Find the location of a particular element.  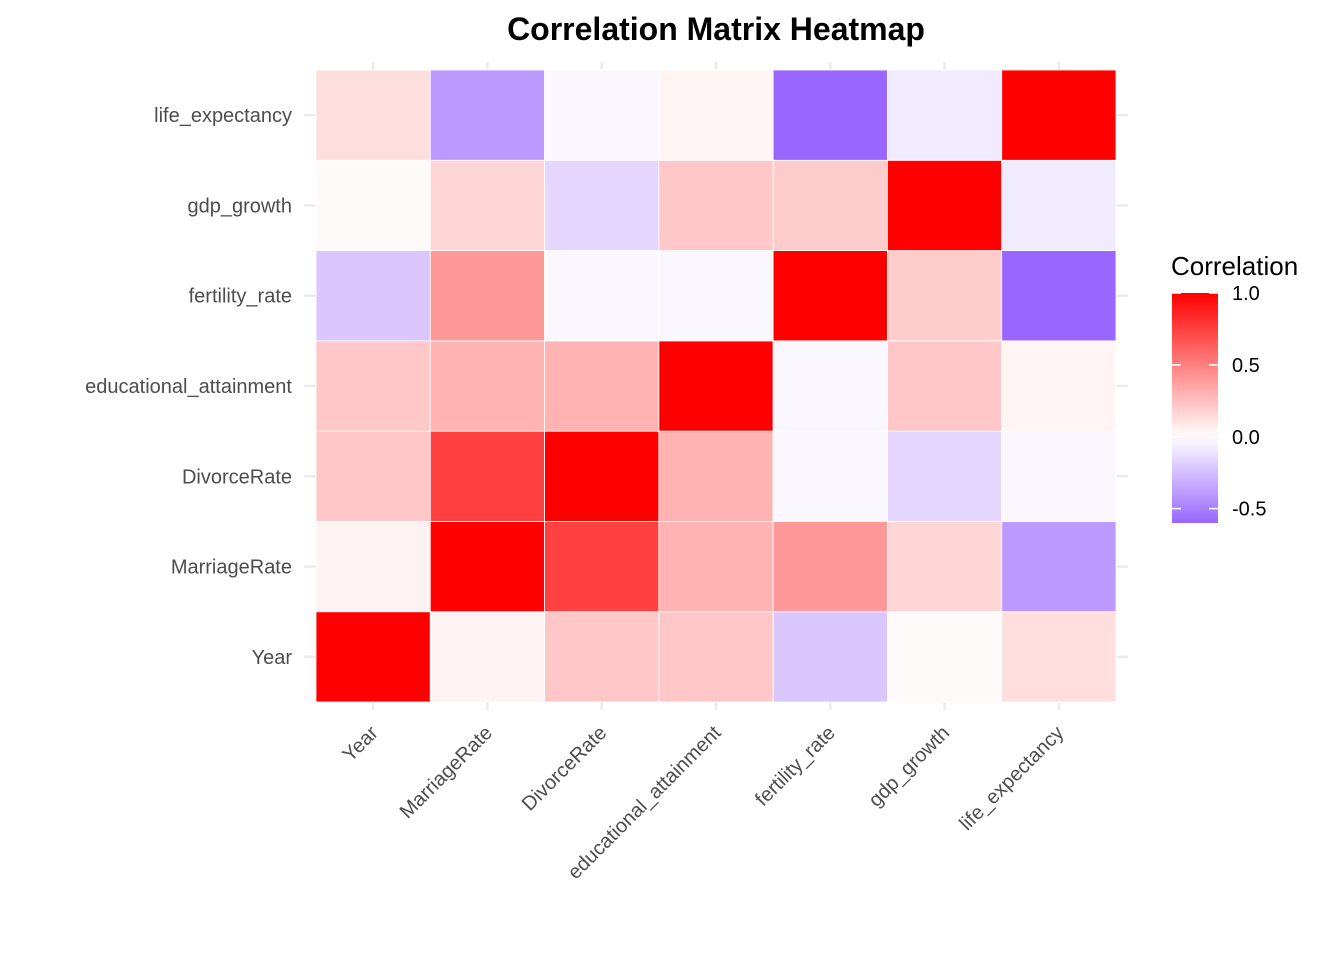

legend-tick-label: -0.5 is located at coordinates (1249, 510).